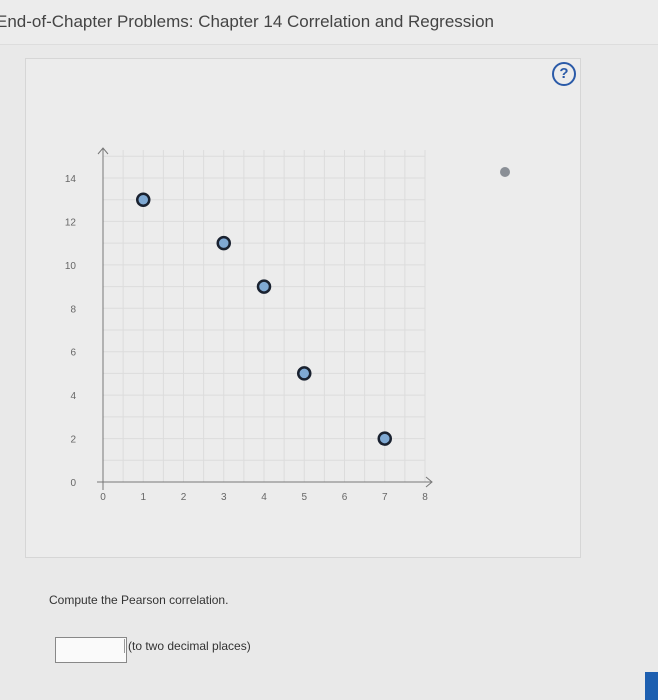 This screenshot has width=658, height=700. I want to click on x-tick-label: 5, so click(304, 497).